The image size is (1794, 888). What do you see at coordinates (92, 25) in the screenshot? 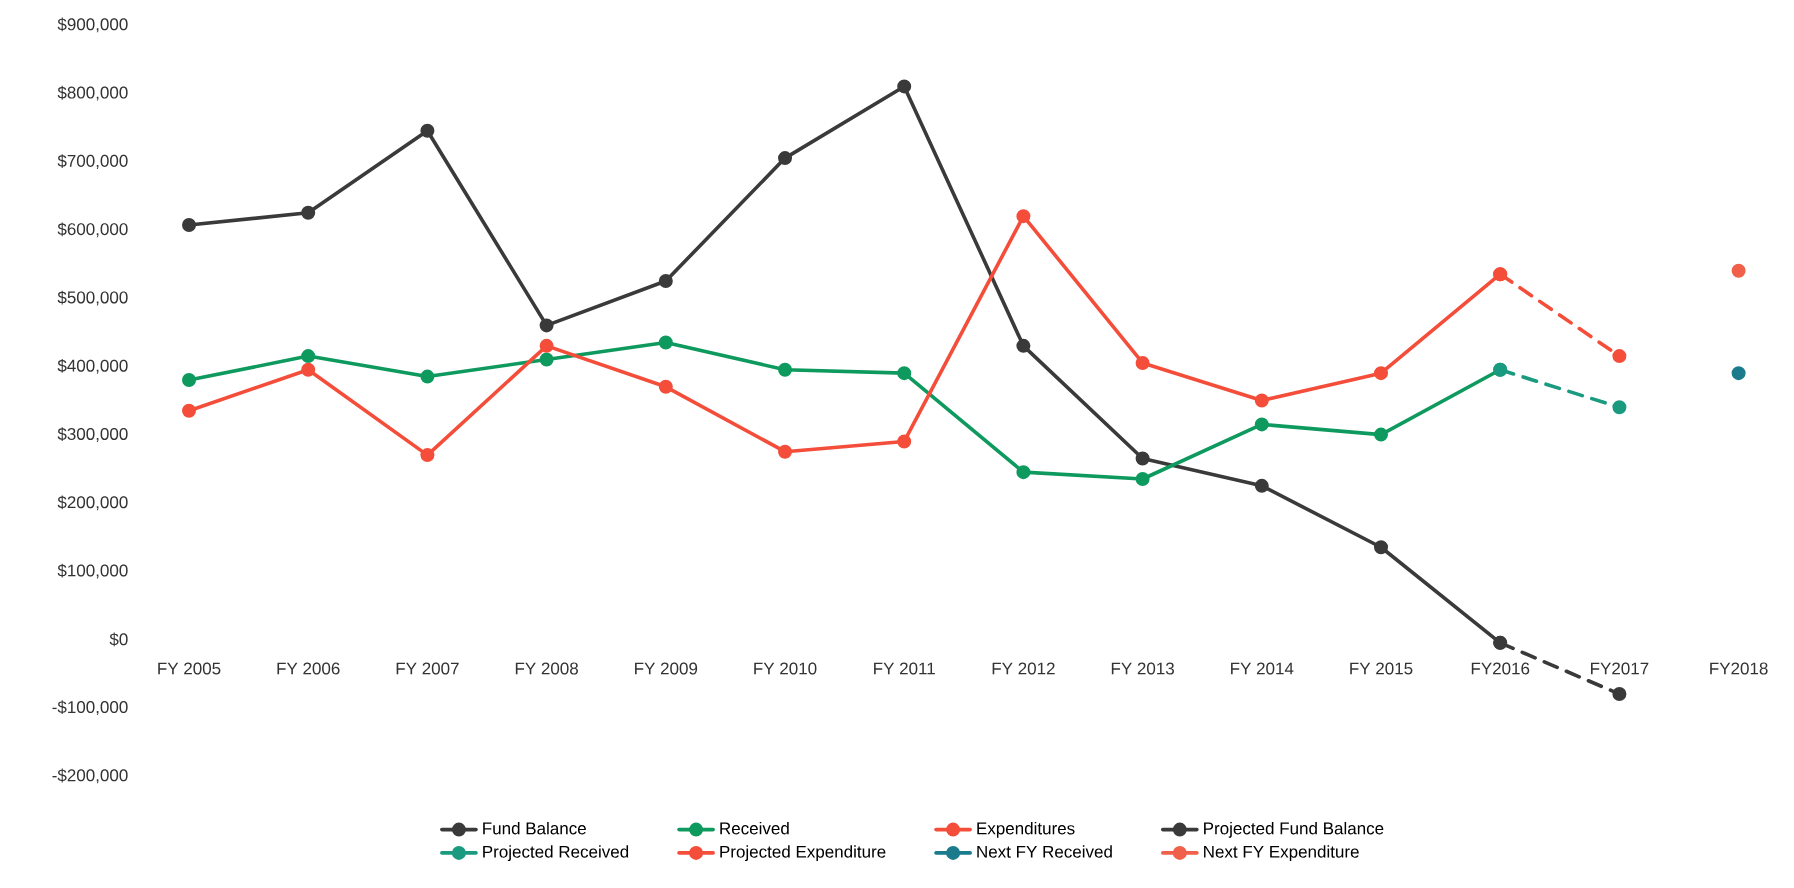
I see `y-tick-label: $900,000` at bounding box center [92, 25].